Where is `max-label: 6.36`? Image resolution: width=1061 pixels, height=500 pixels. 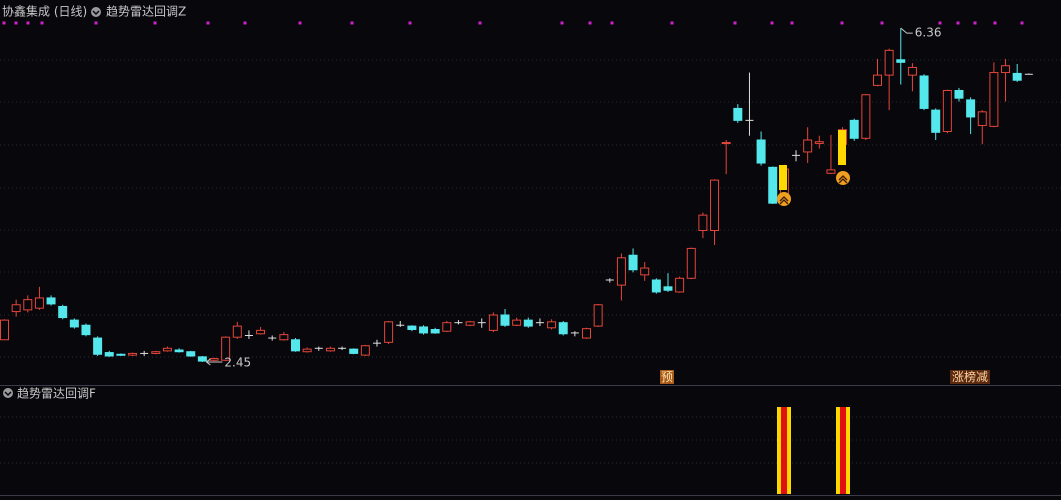 max-label: 6.36 is located at coordinates (928, 33).